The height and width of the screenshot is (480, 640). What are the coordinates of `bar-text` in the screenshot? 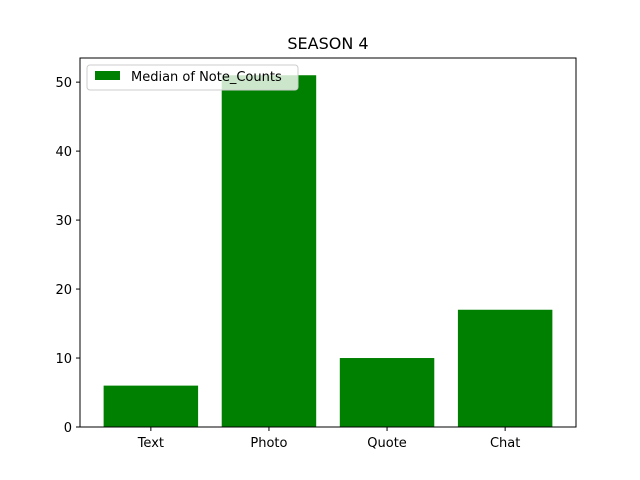 It's located at (151, 406).